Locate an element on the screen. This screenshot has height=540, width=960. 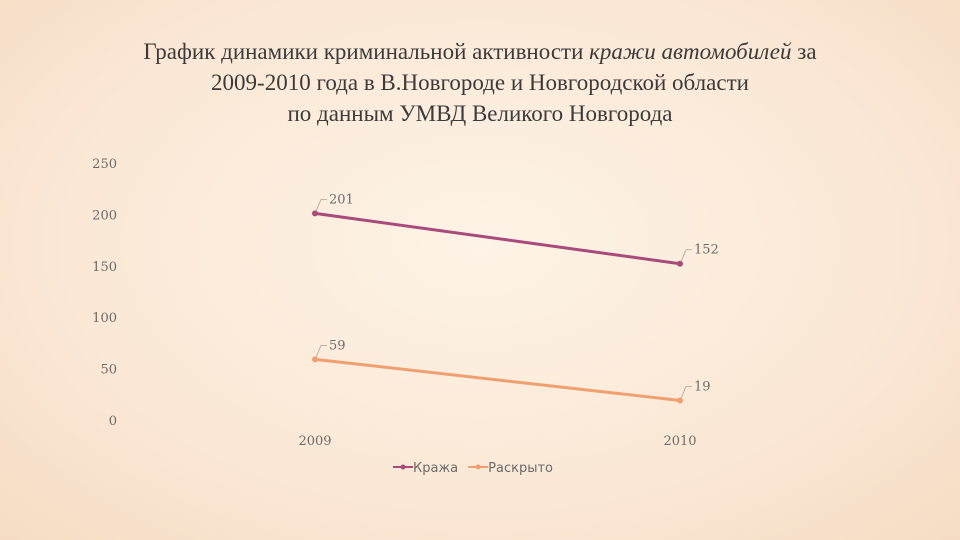
x-axis: 2009 2010 is located at coordinates (497, 441).